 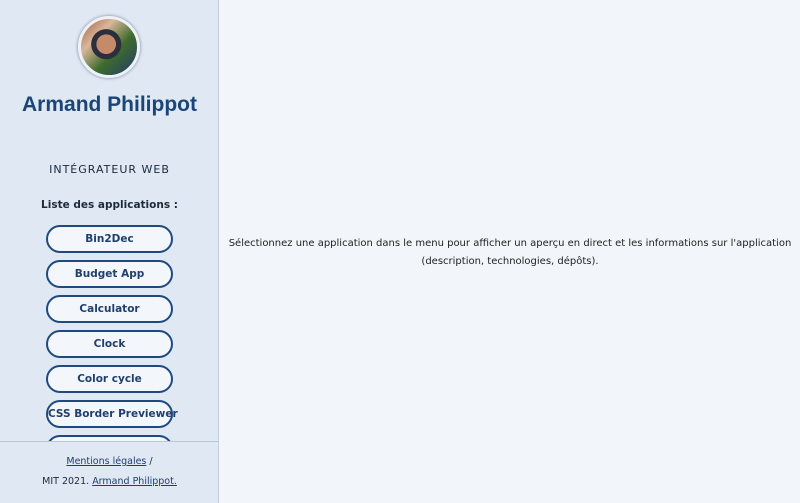 What do you see at coordinates (109, 344) in the screenshot?
I see `app-button-clock: Clock` at bounding box center [109, 344].